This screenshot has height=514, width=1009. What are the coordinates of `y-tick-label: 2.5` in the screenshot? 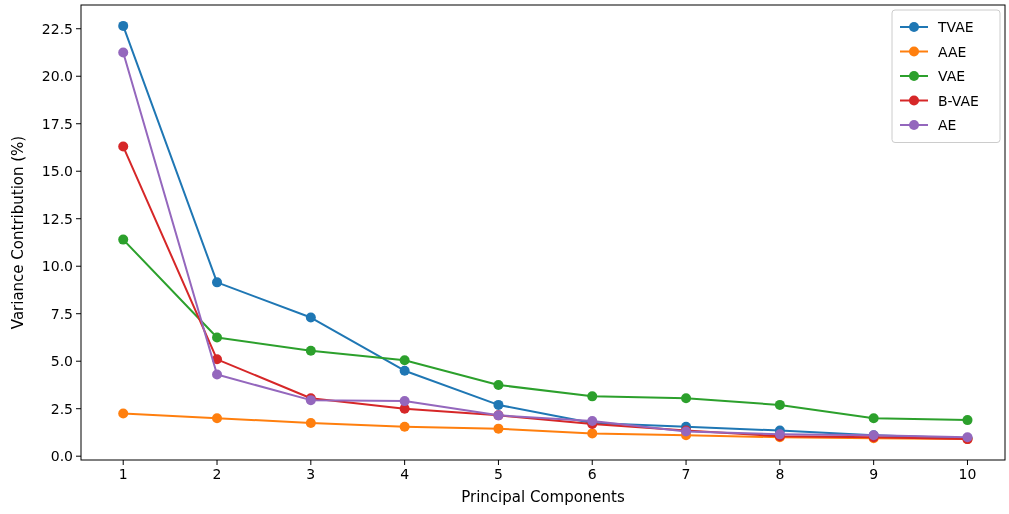 It's located at (61, 408).